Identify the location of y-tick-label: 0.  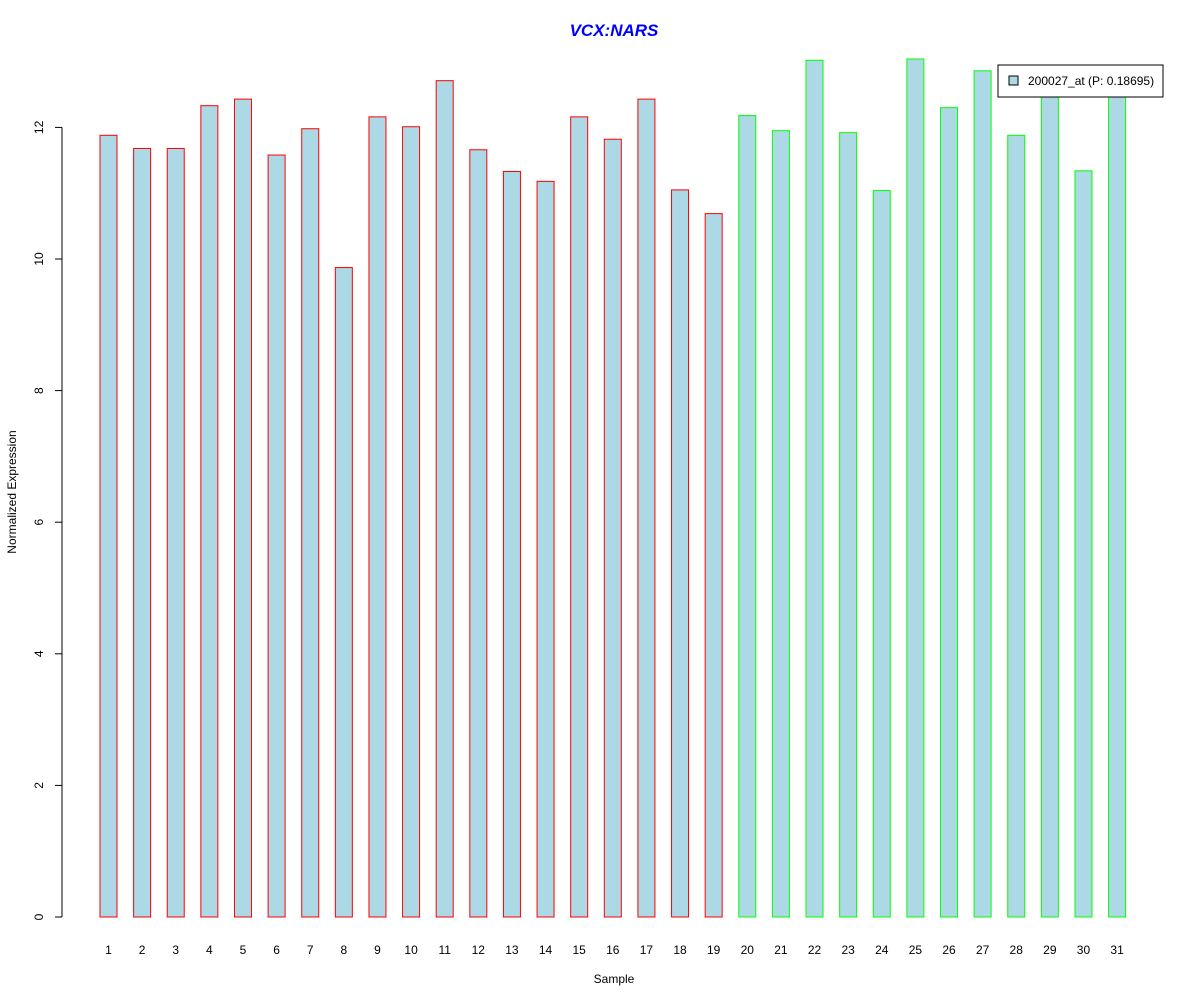
(39, 916).